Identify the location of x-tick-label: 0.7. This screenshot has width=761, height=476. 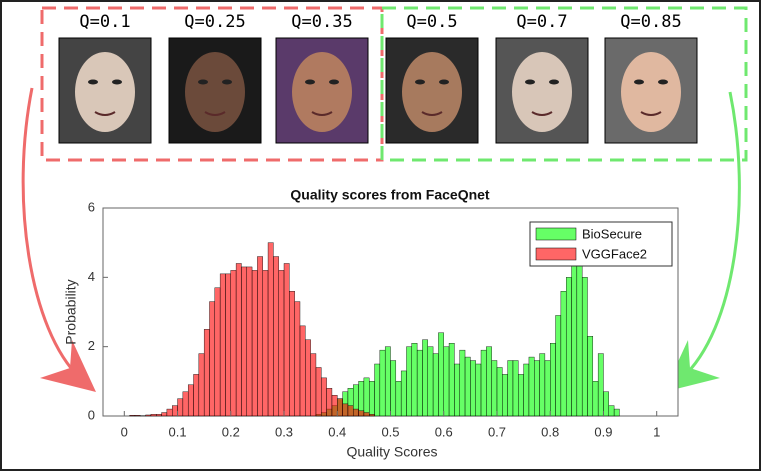
(497, 431).